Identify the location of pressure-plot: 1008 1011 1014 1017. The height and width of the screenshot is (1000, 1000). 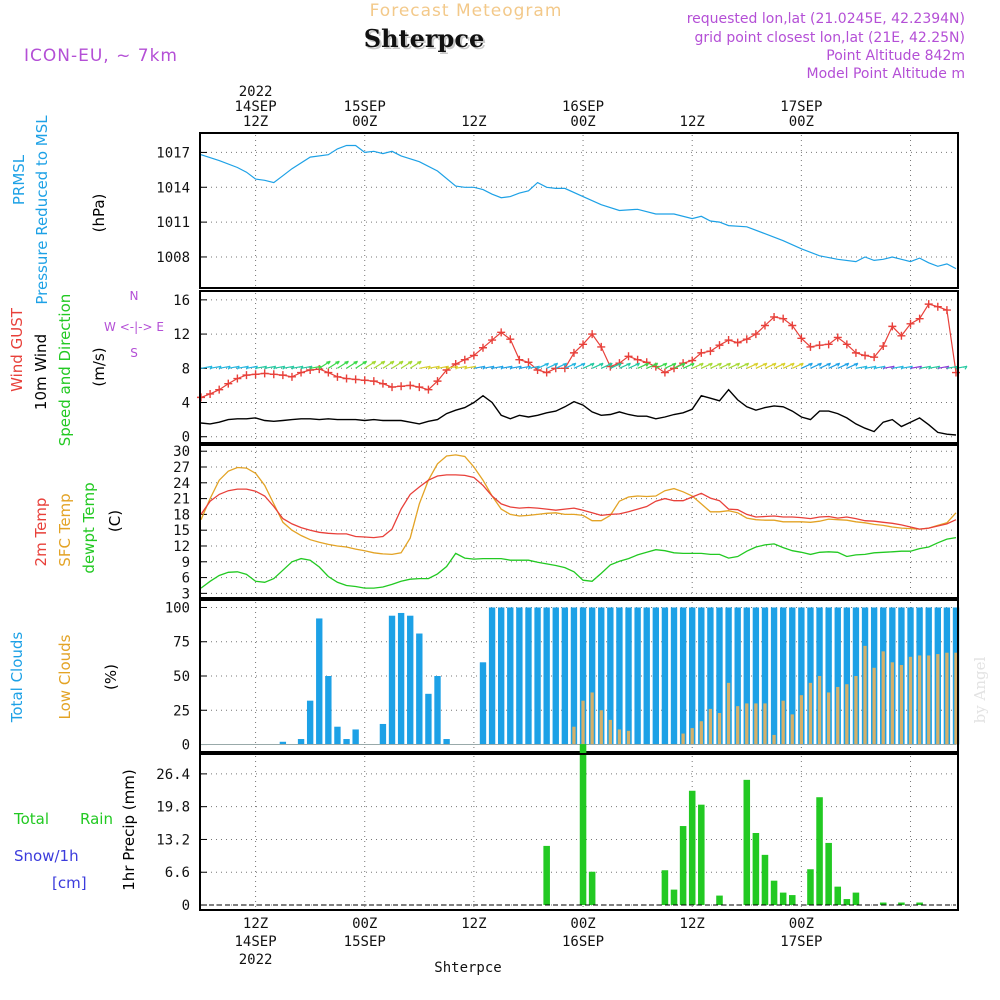
(556, 210).